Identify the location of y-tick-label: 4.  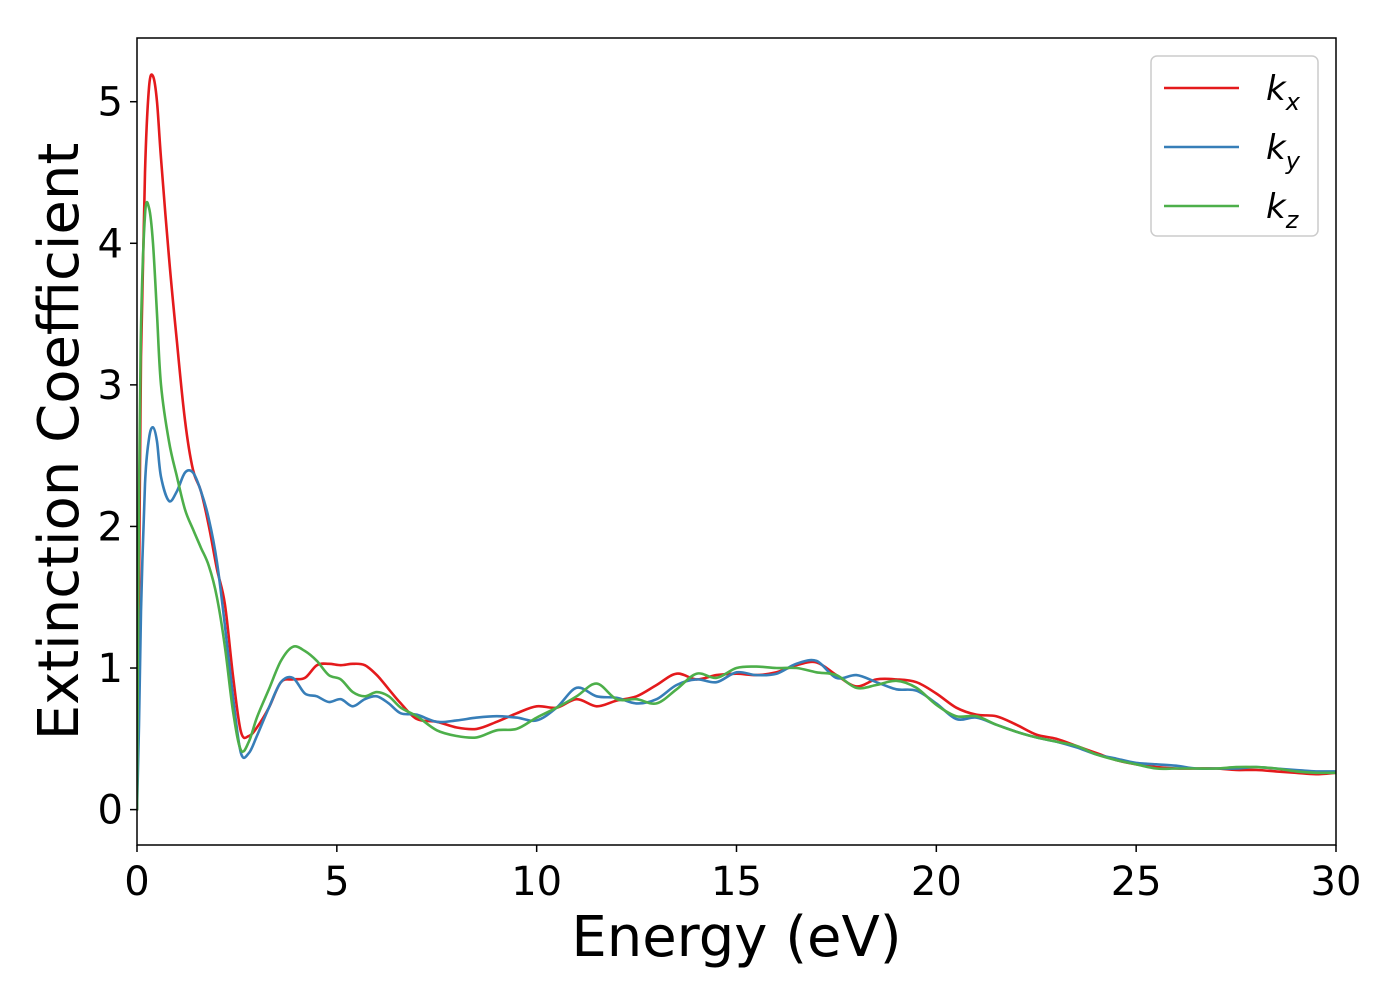
(110, 244).